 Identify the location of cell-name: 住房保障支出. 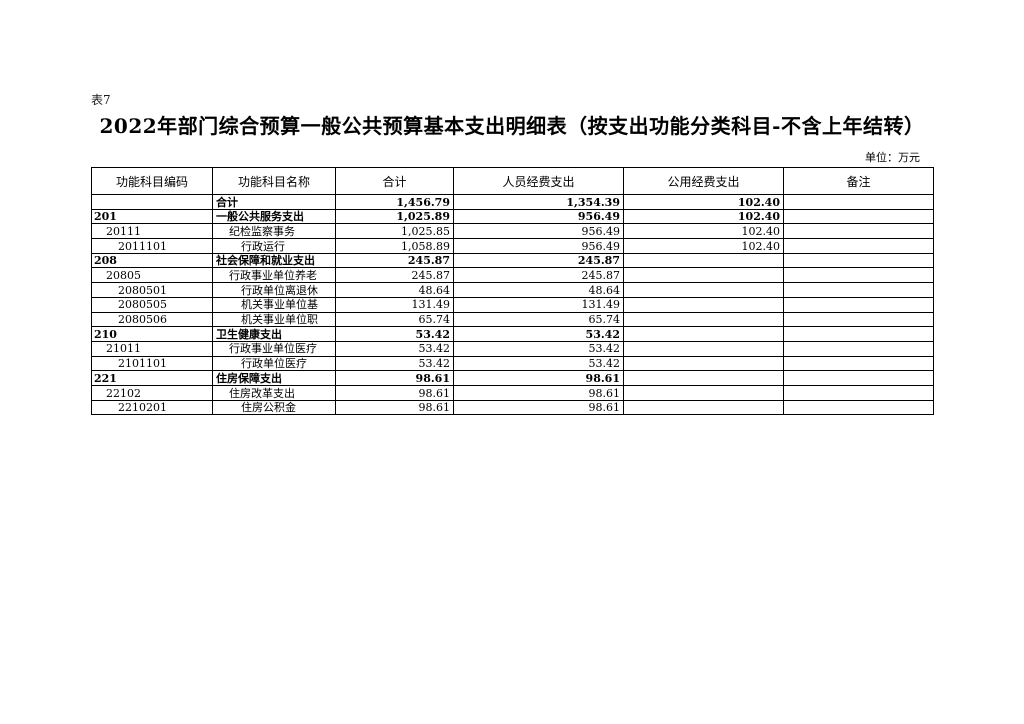
(274, 378).